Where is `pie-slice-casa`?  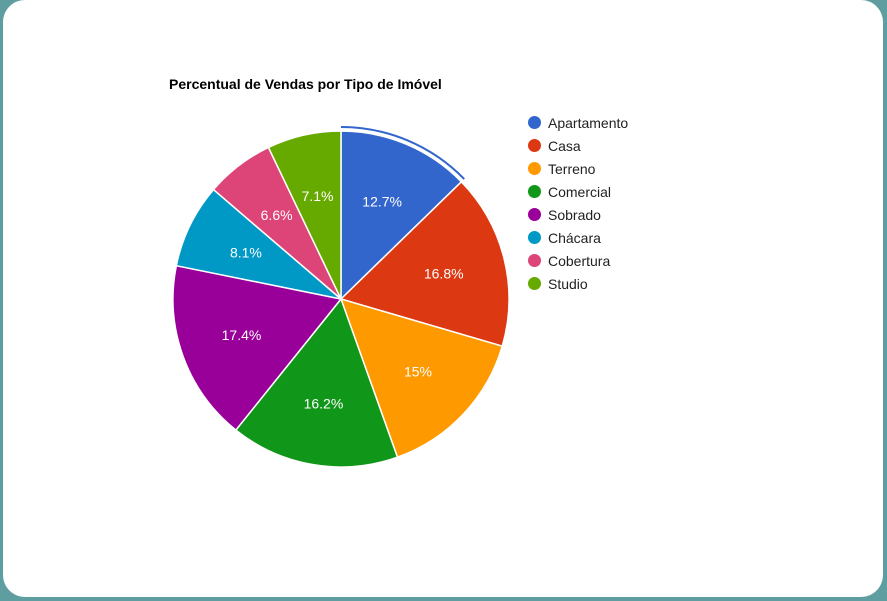
pie-slice-casa is located at coordinates (424, 264).